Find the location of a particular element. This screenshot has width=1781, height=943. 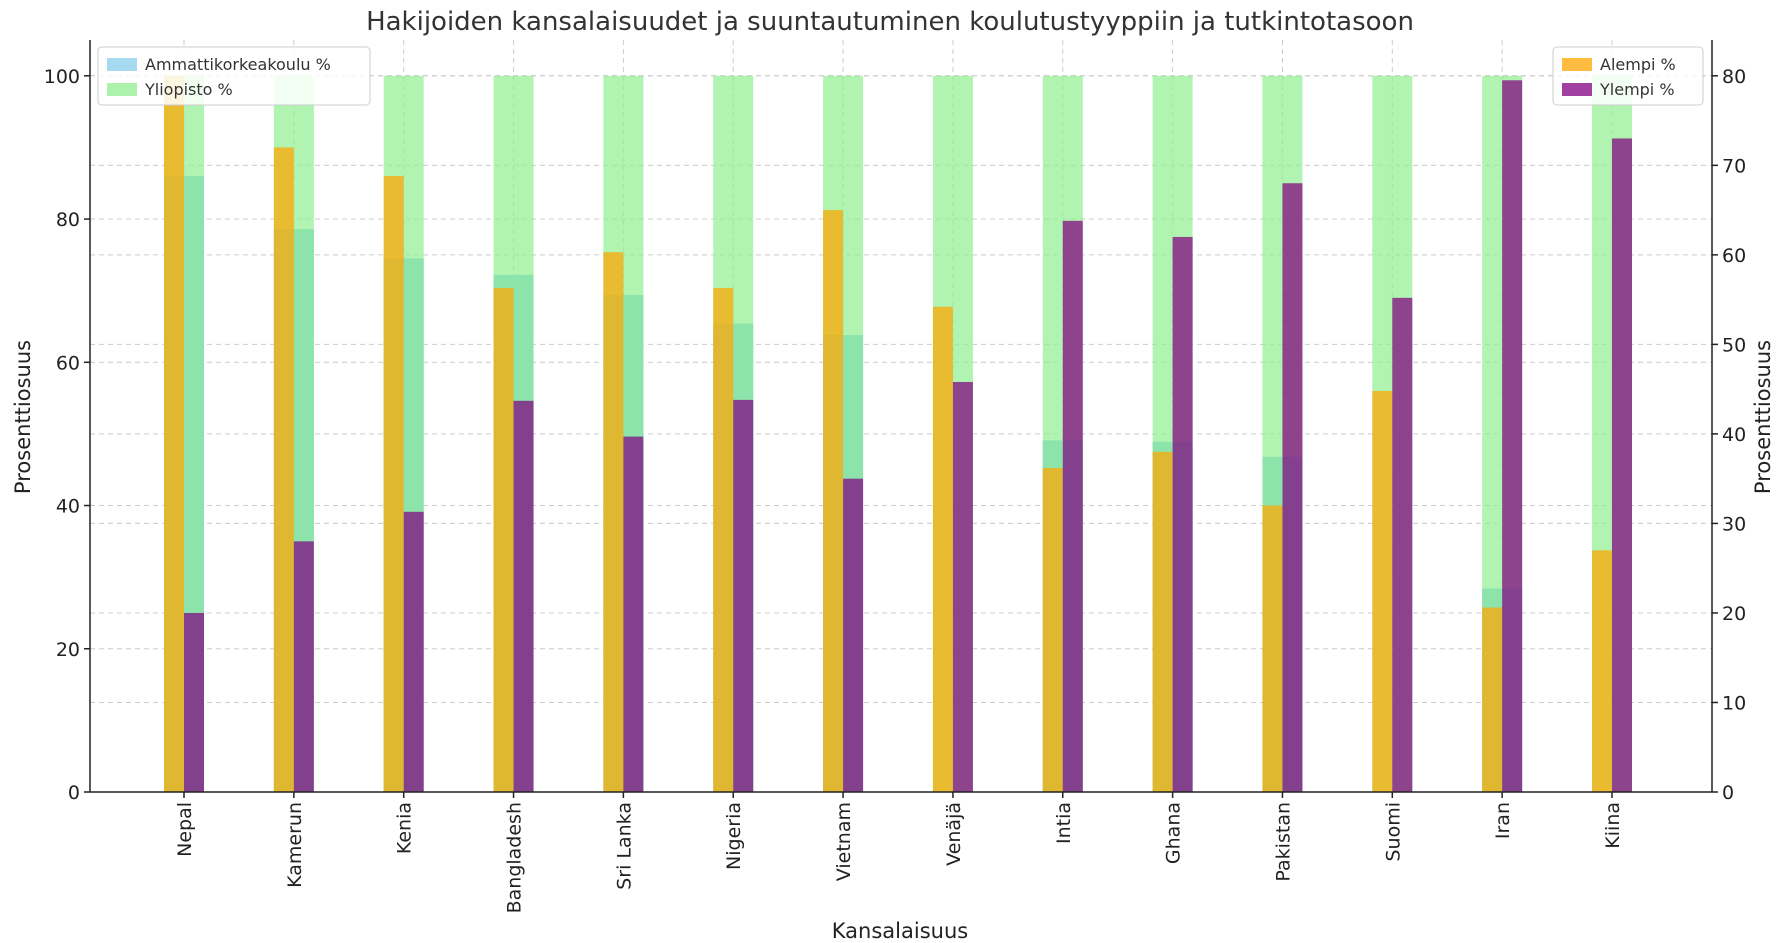

tick-label-left: 80 is located at coordinates (68, 220).